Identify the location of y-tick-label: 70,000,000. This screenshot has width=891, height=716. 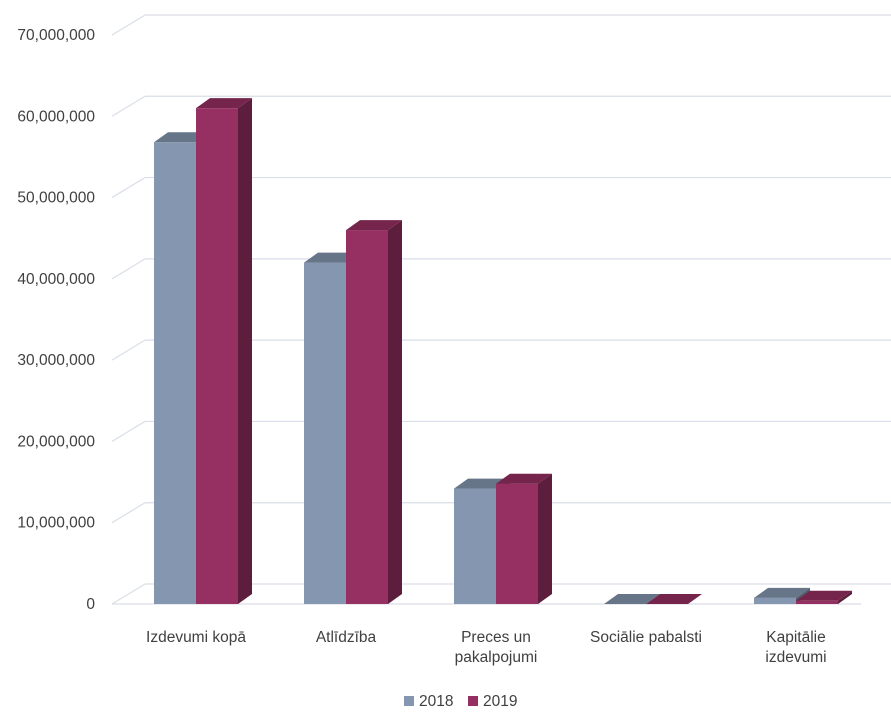
(56, 35).